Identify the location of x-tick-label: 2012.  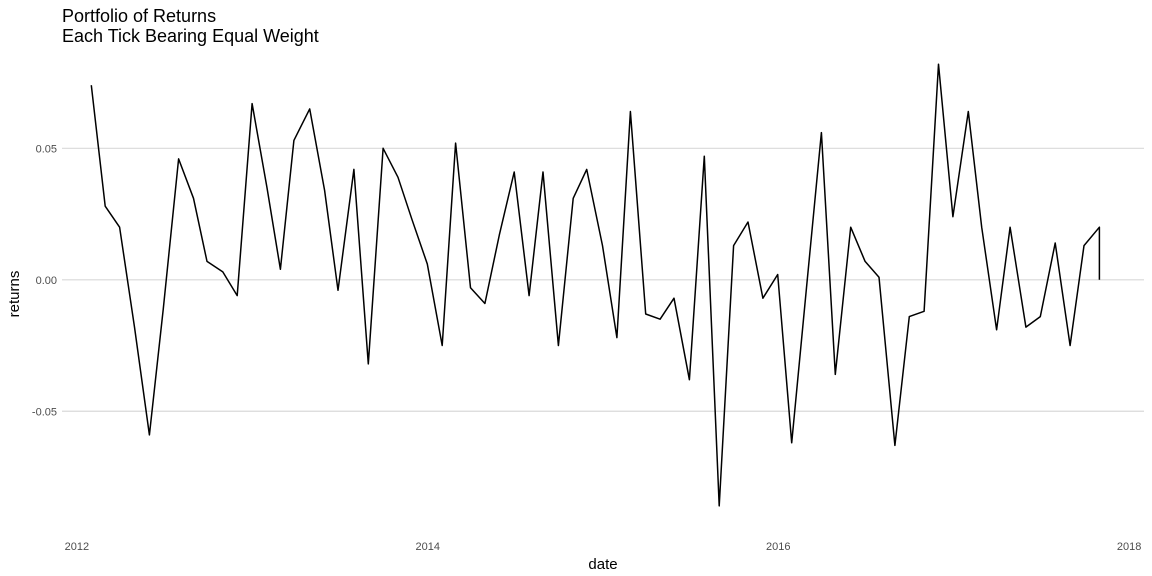
(77, 547).